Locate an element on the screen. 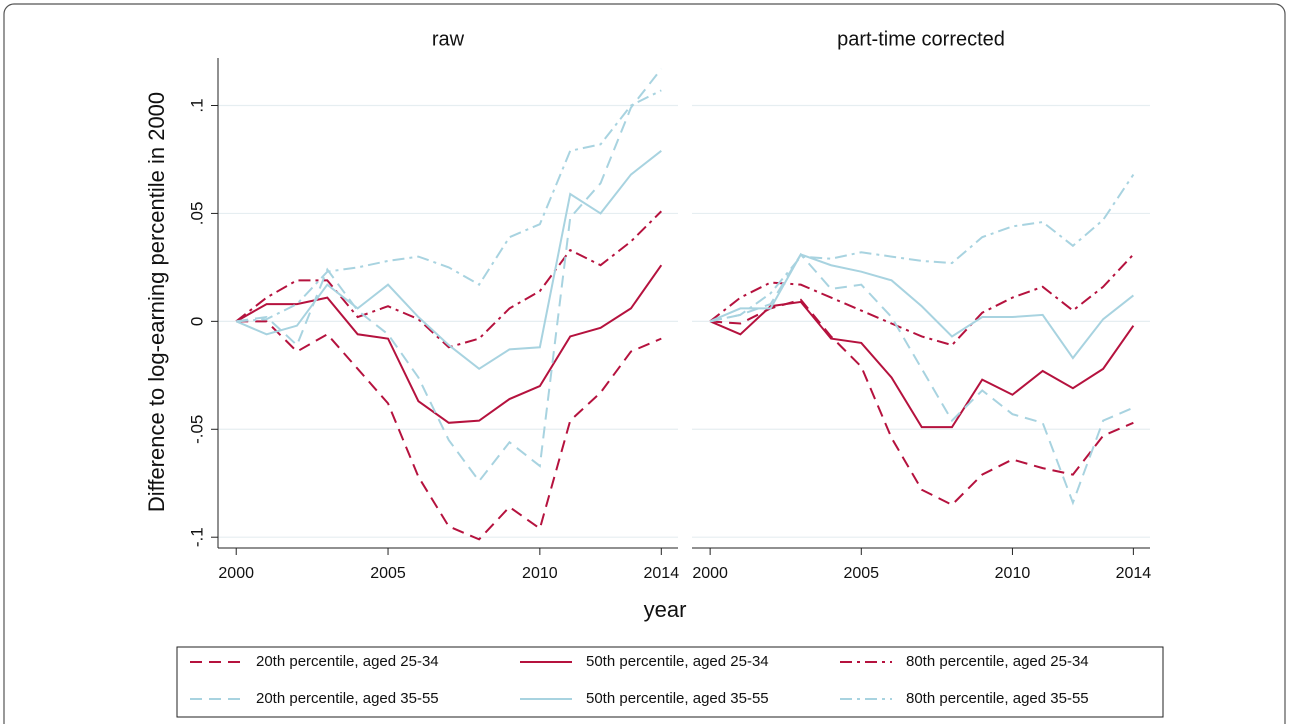  x-axis-label: year is located at coordinates (665, 609).